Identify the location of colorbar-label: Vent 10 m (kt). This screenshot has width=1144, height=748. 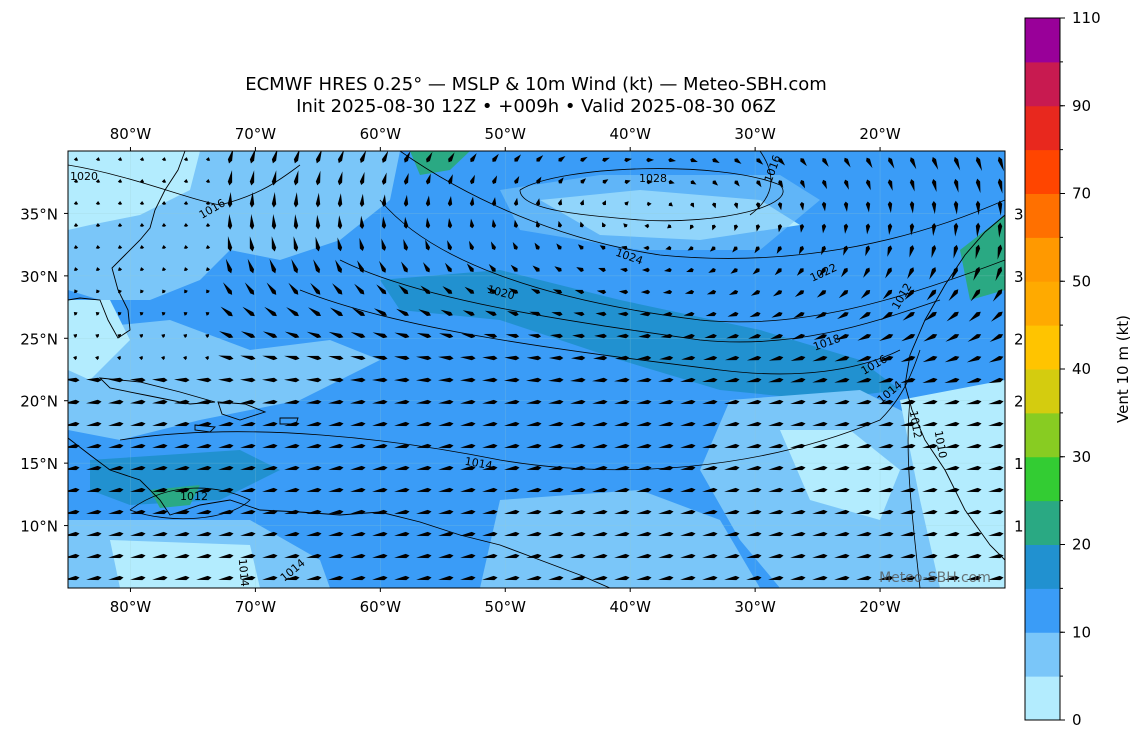
(1123, 369).